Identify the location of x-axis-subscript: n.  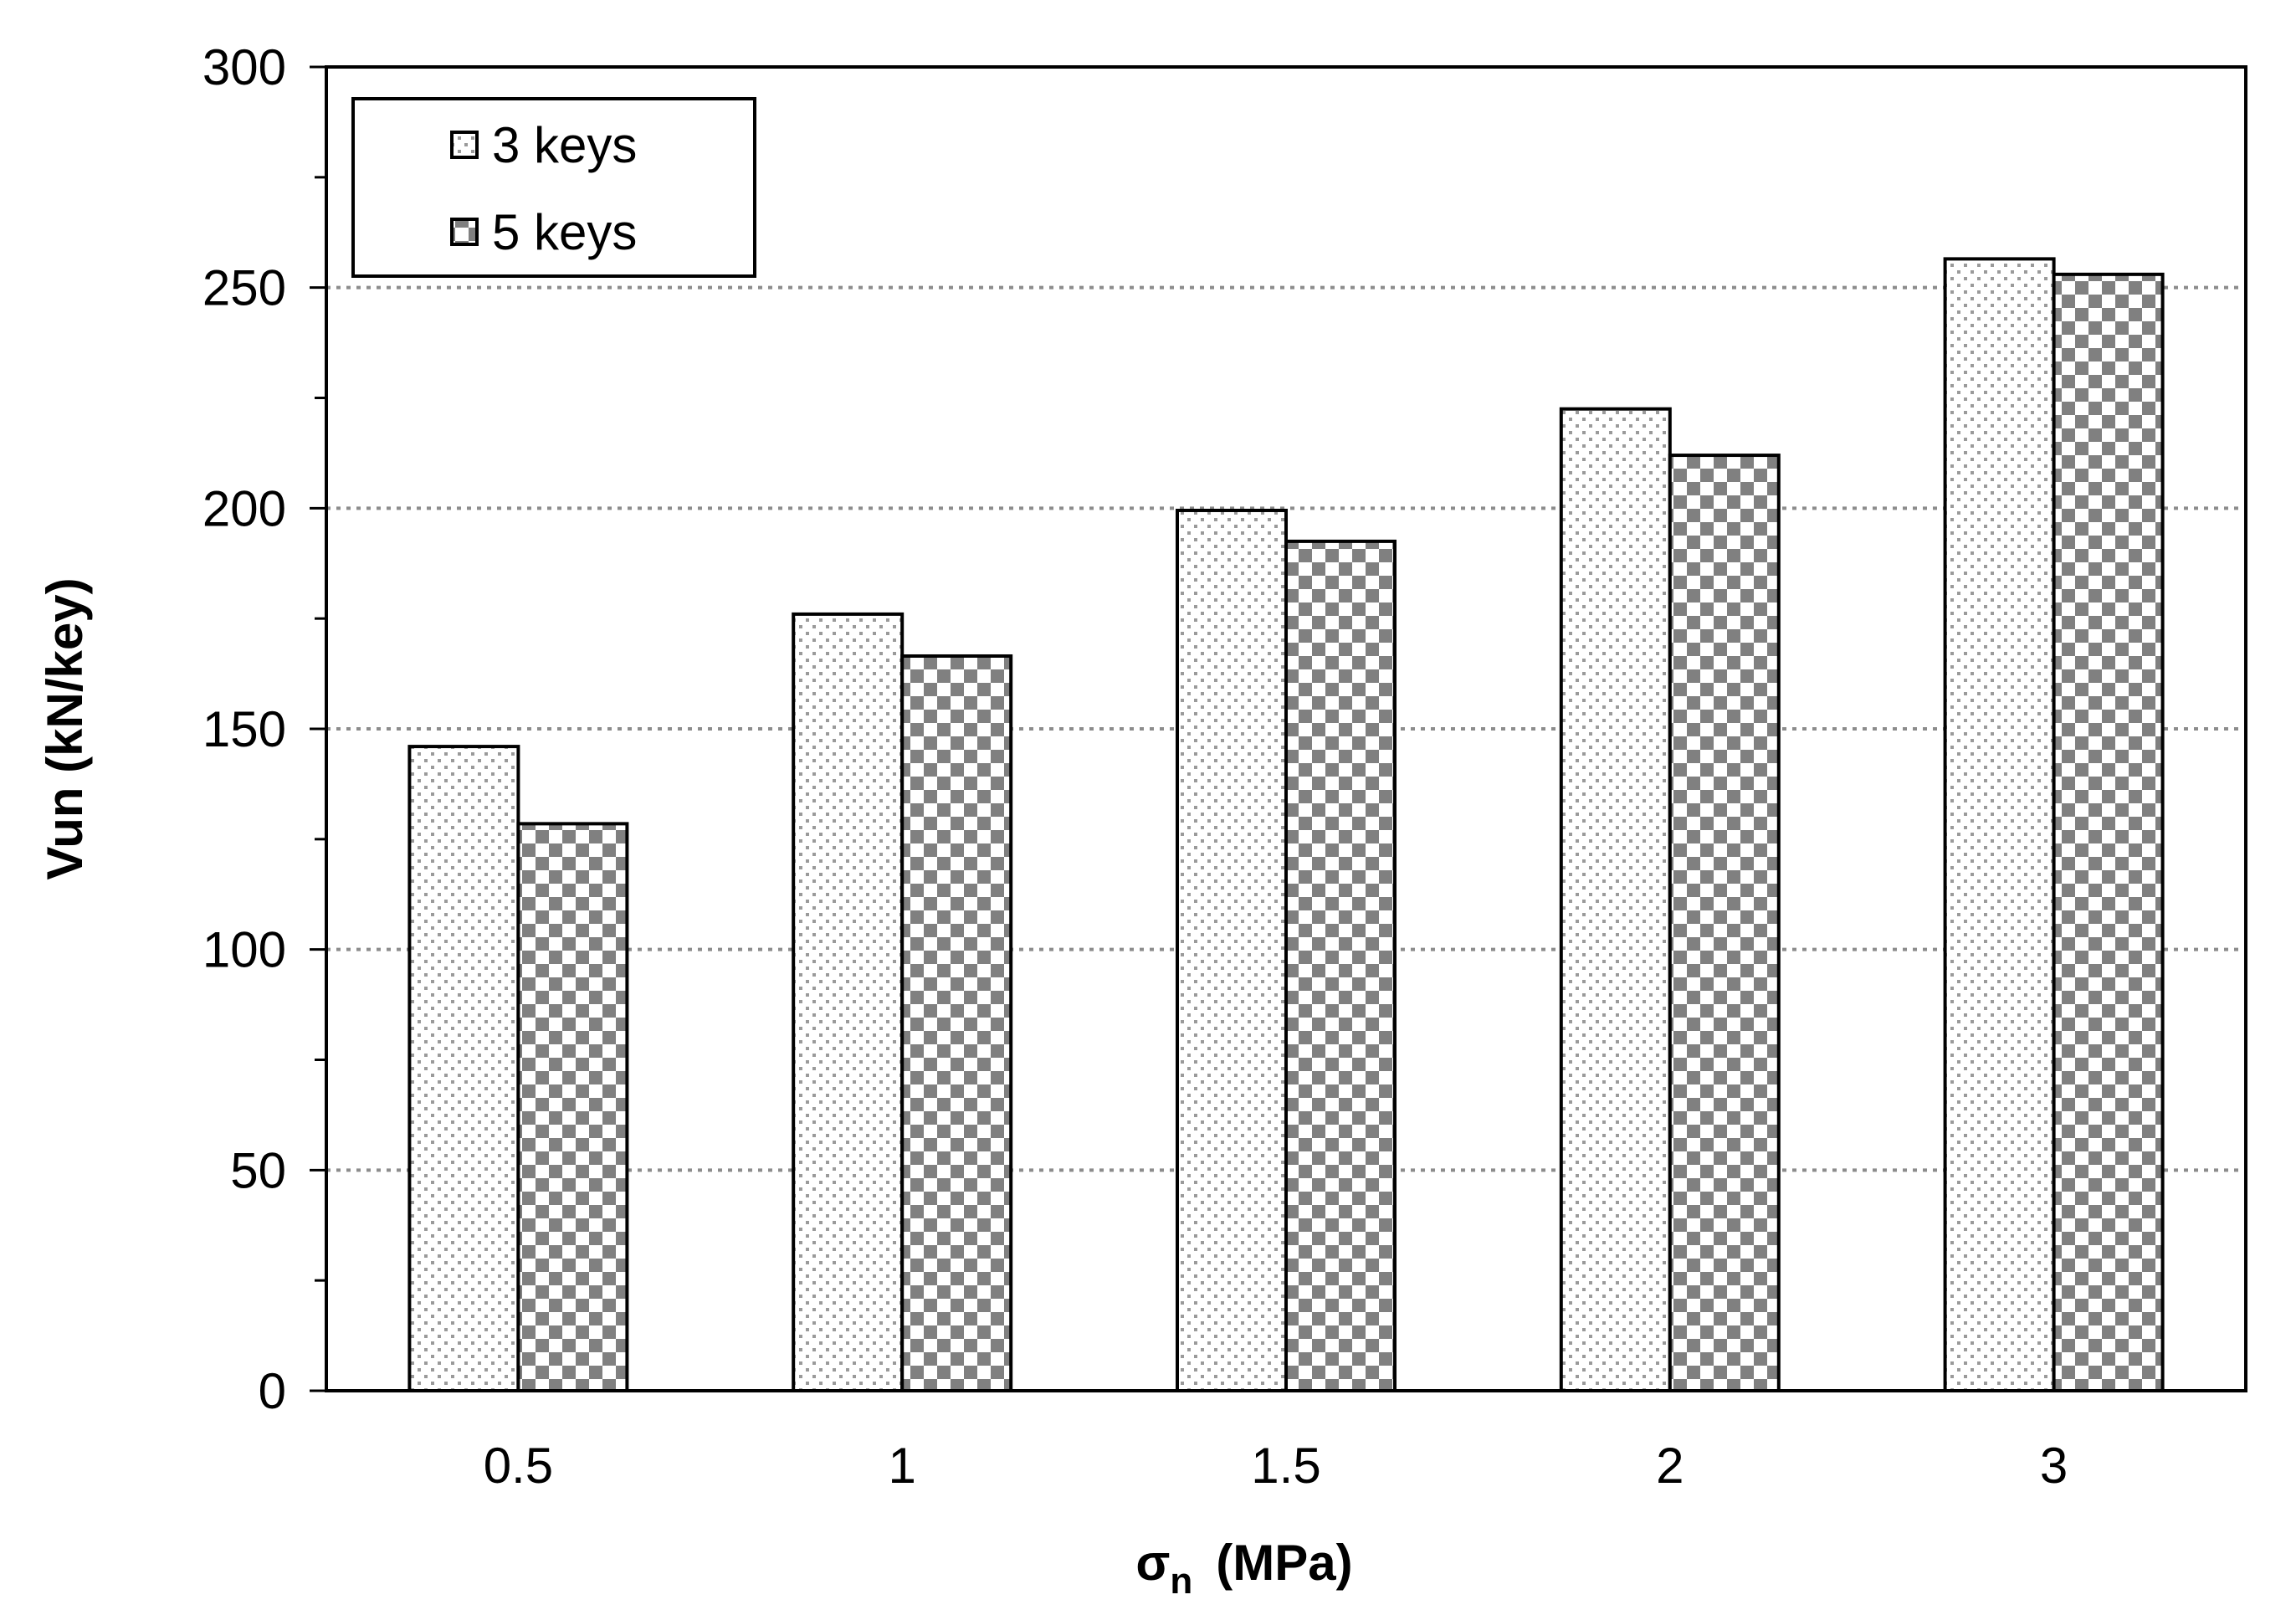
(1181, 1582).